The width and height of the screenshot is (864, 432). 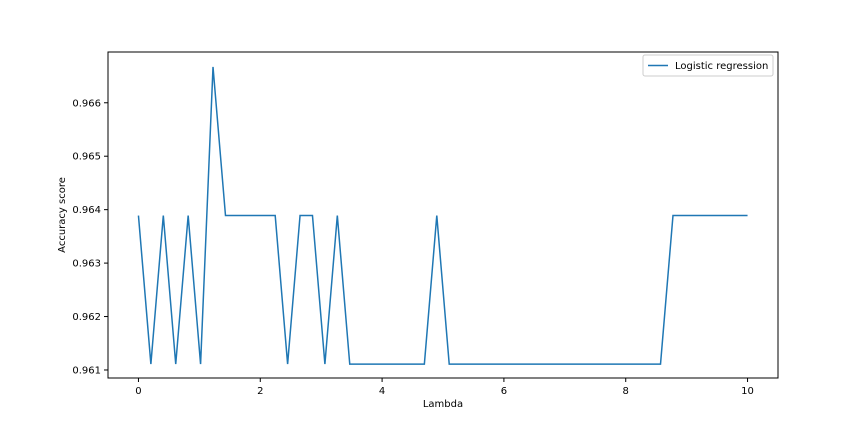 What do you see at coordinates (90, 237) in the screenshot?
I see `y-axis-ticks: 0.961 0.962 0.963 0.964 0.965 0.966` at bounding box center [90, 237].